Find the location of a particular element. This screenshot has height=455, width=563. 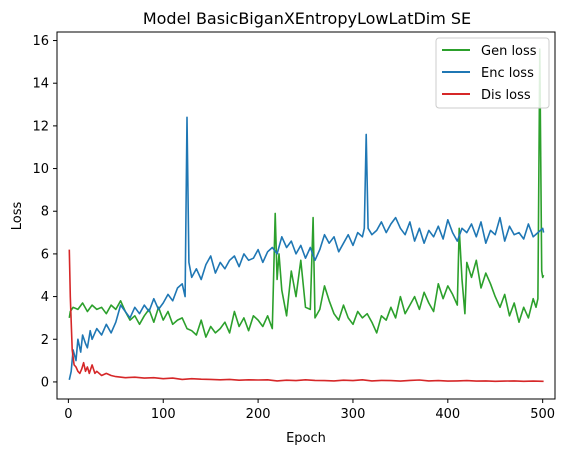

legend-label-gen-loss: Gen loss is located at coordinates (509, 51).